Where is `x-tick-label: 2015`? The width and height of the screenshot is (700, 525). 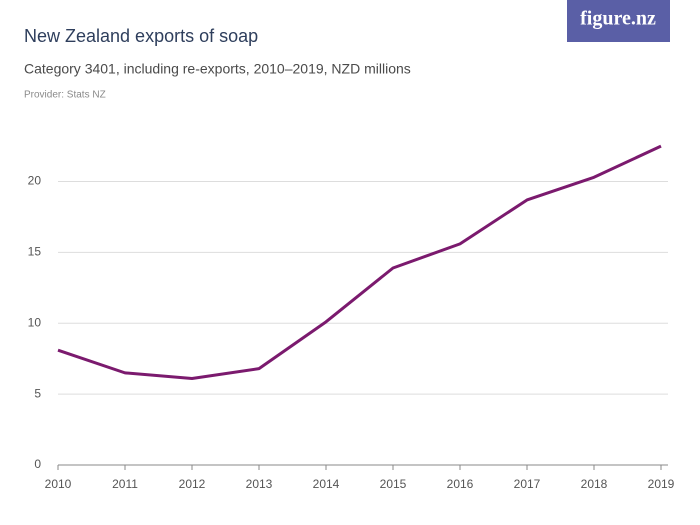 x-tick-label: 2015 is located at coordinates (393, 484).